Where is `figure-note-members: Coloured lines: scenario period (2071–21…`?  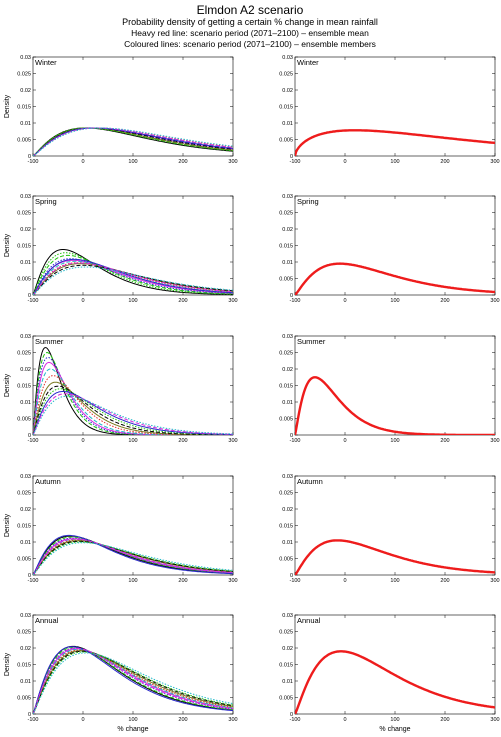 figure-note-members: Coloured lines: scenario period (2071–21… is located at coordinates (250, 44).